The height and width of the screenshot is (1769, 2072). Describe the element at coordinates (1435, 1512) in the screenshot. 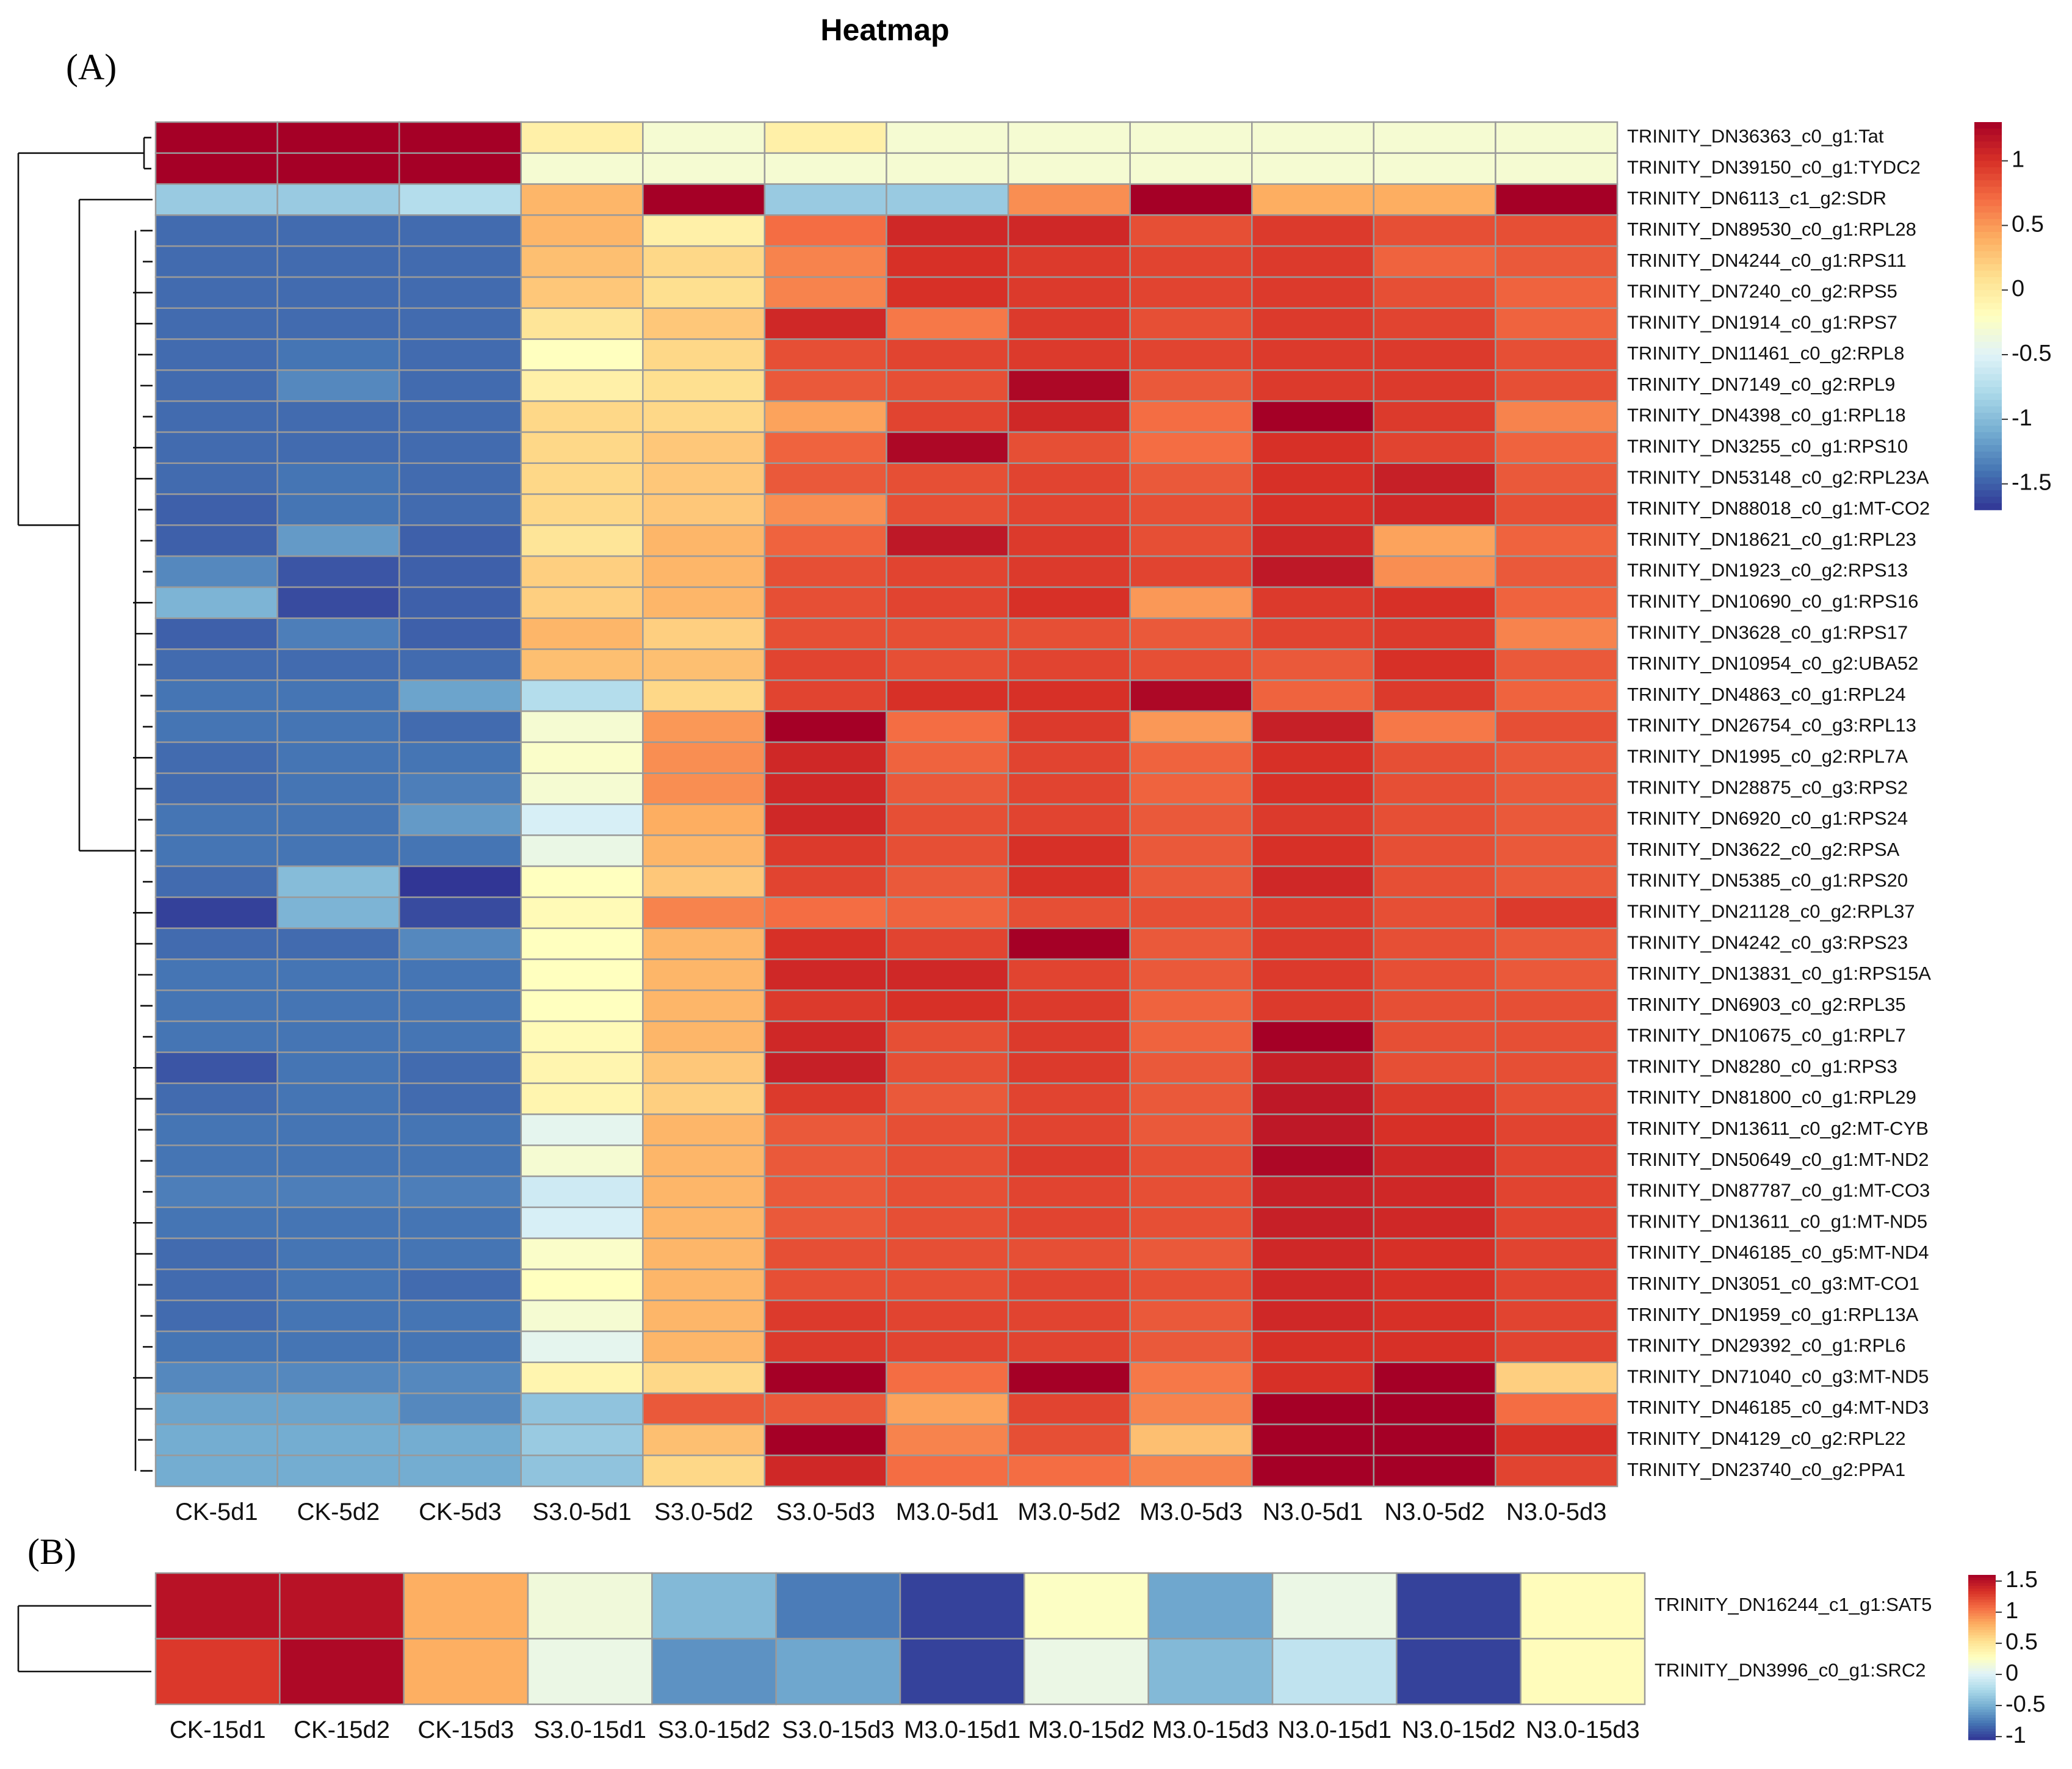

I see `column-label: N3.0-5d2` at that location.